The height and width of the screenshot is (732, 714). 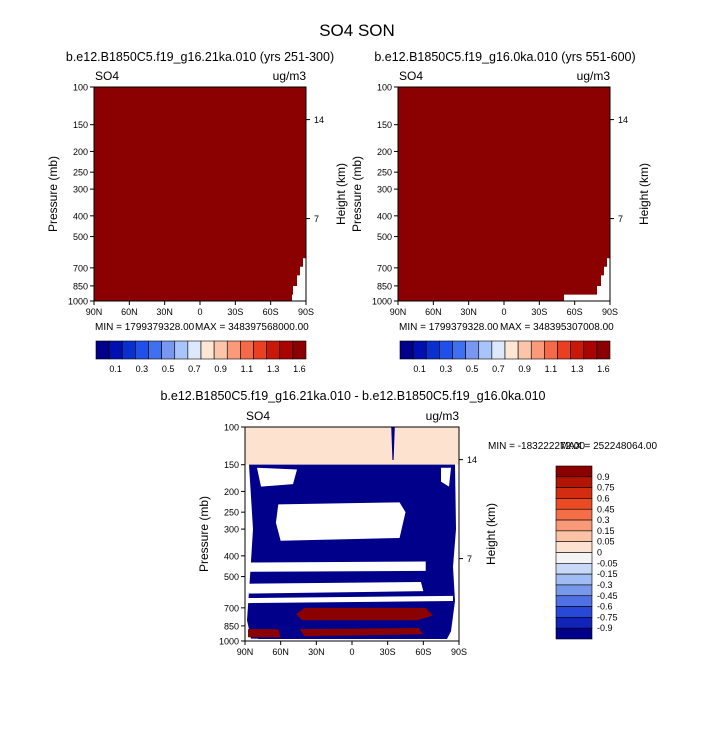 I want to click on figure-title: SO4 SON, so click(x=357, y=30).